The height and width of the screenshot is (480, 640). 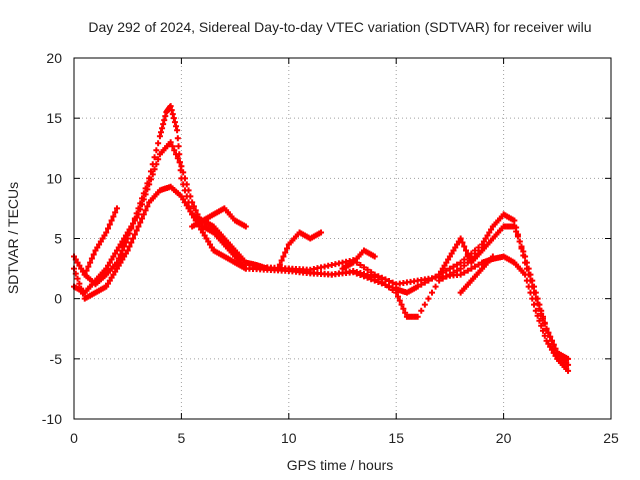 What do you see at coordinates (476, 274) in the screenshot?
I see `series-fragment-f` at bounding box center [476, 274].